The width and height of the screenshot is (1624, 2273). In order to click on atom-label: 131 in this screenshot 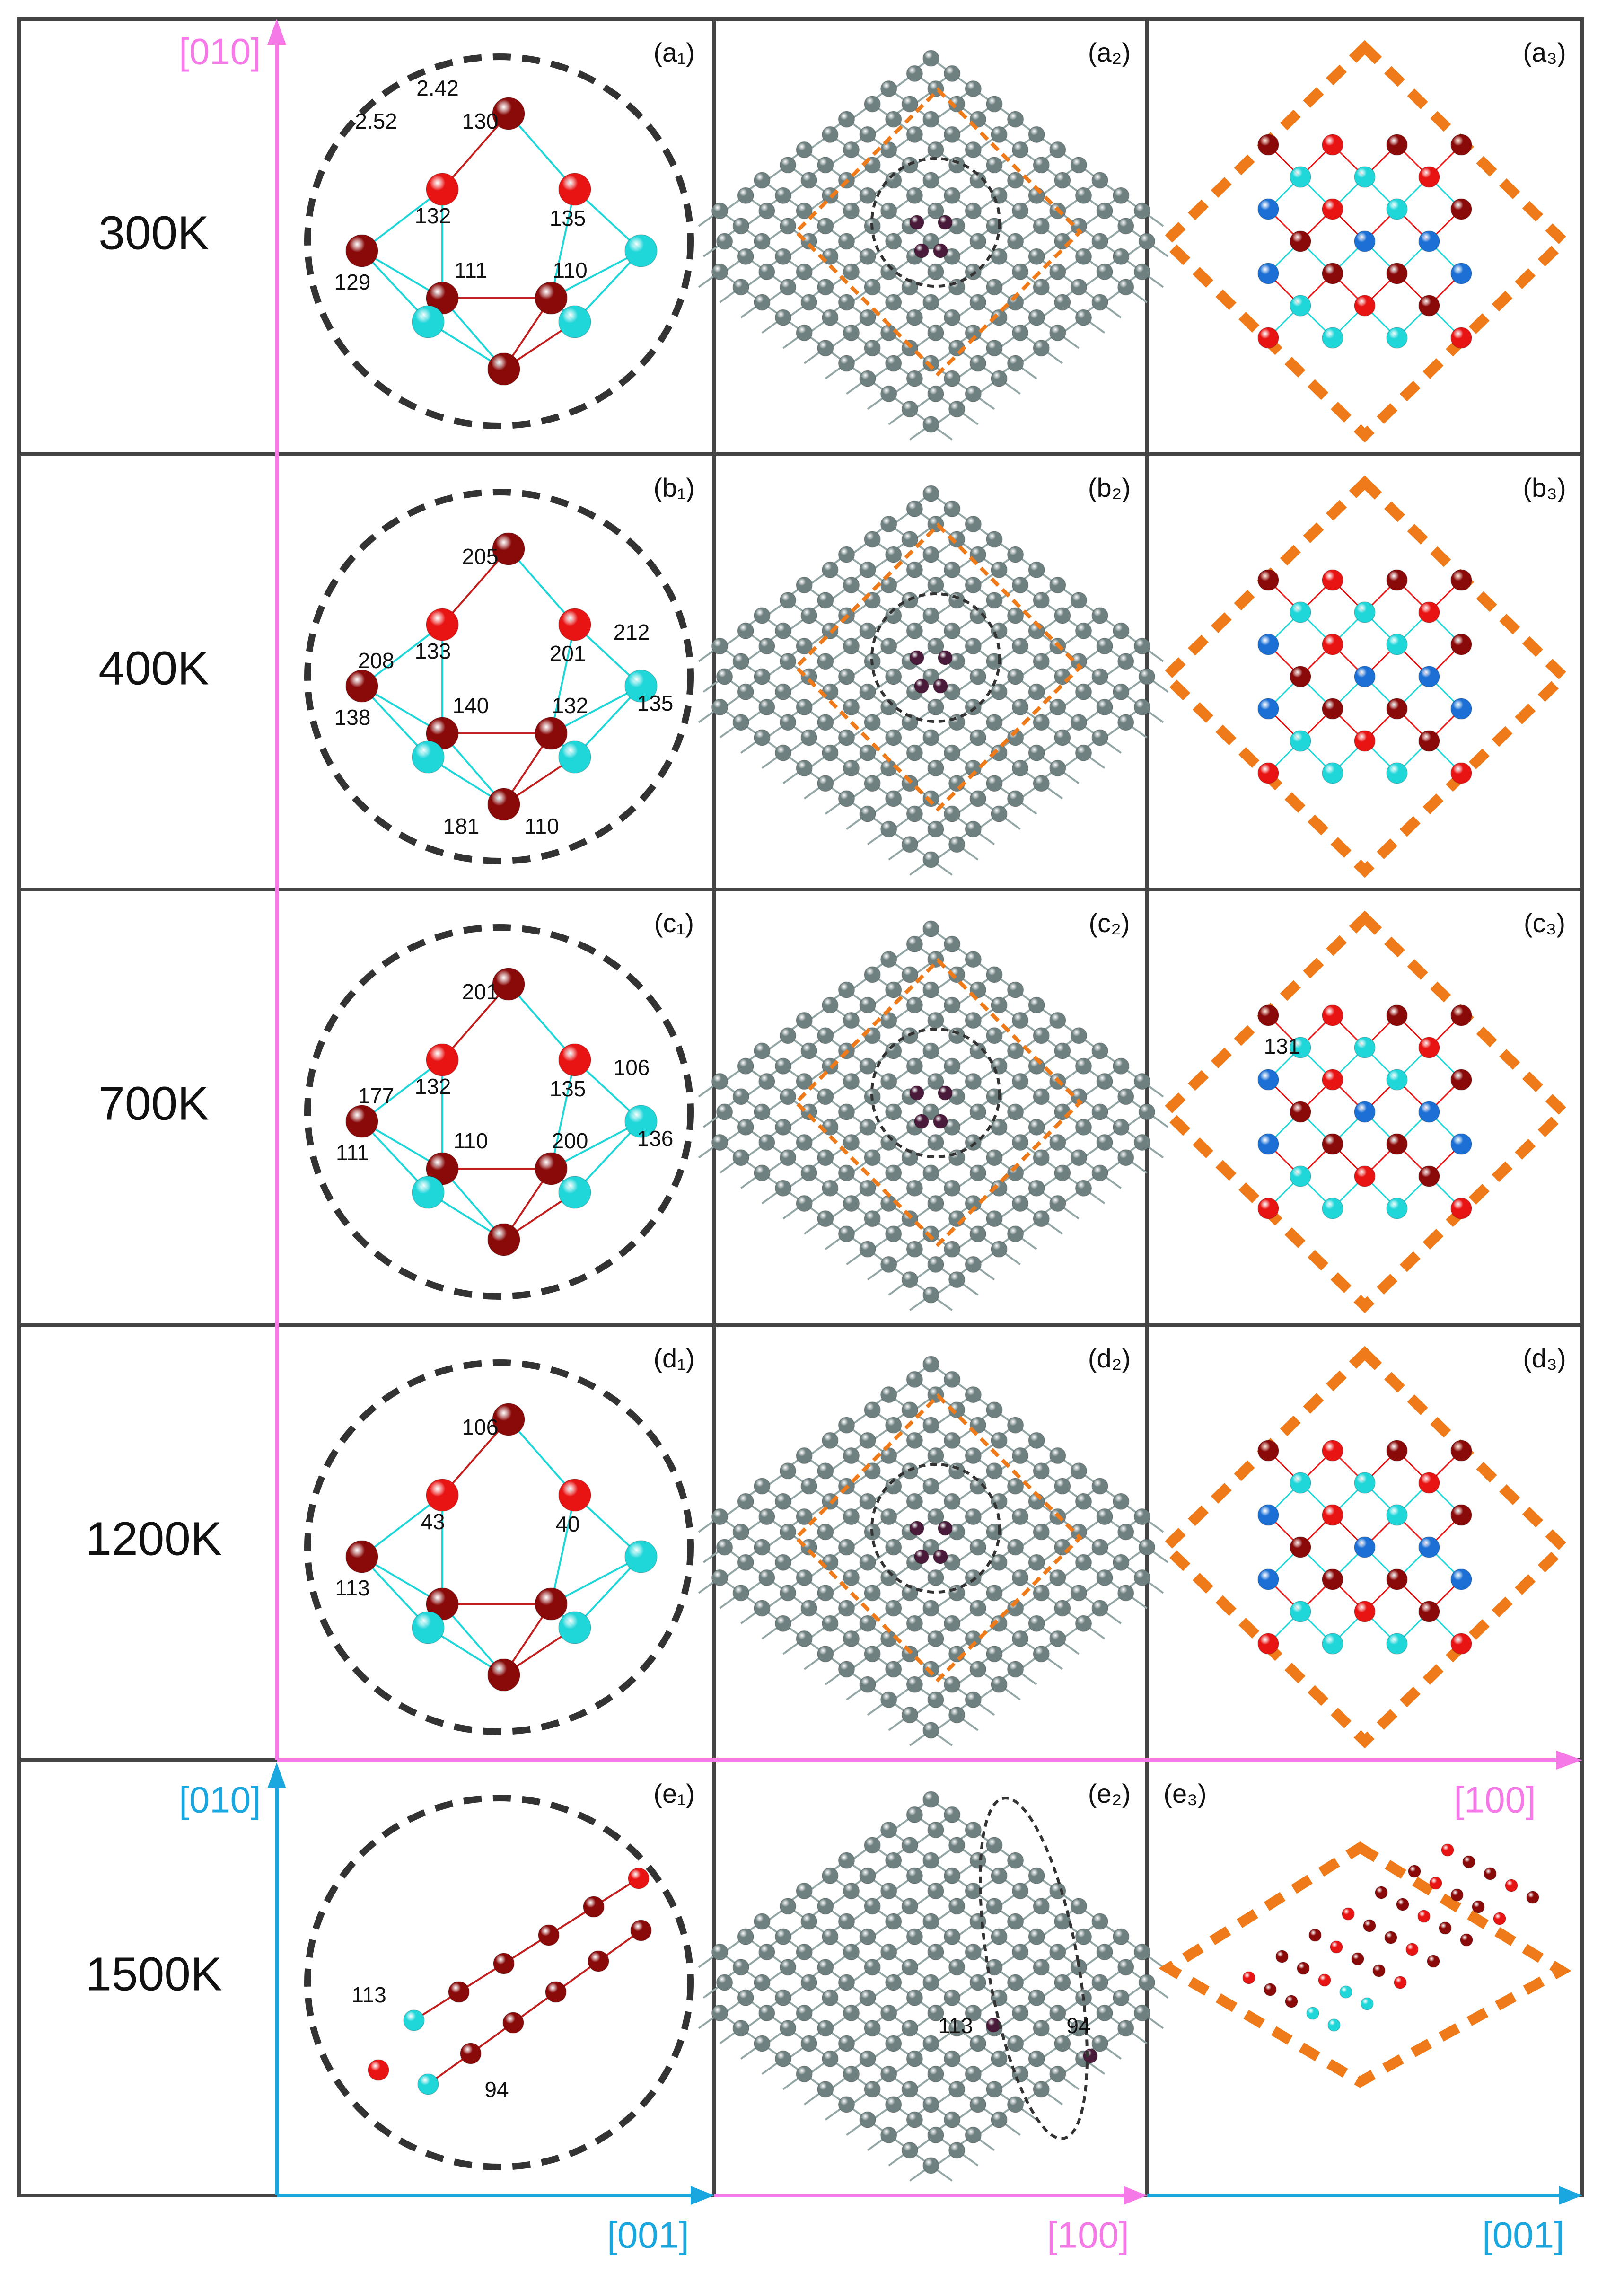, I will do `click(1282, 1046)`.